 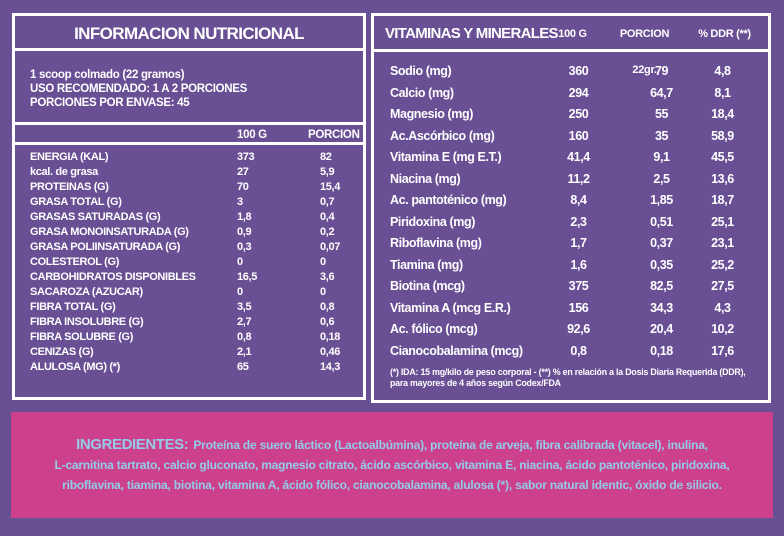 I want to click on value-100g: 2,1, so click(x=244, y=352).